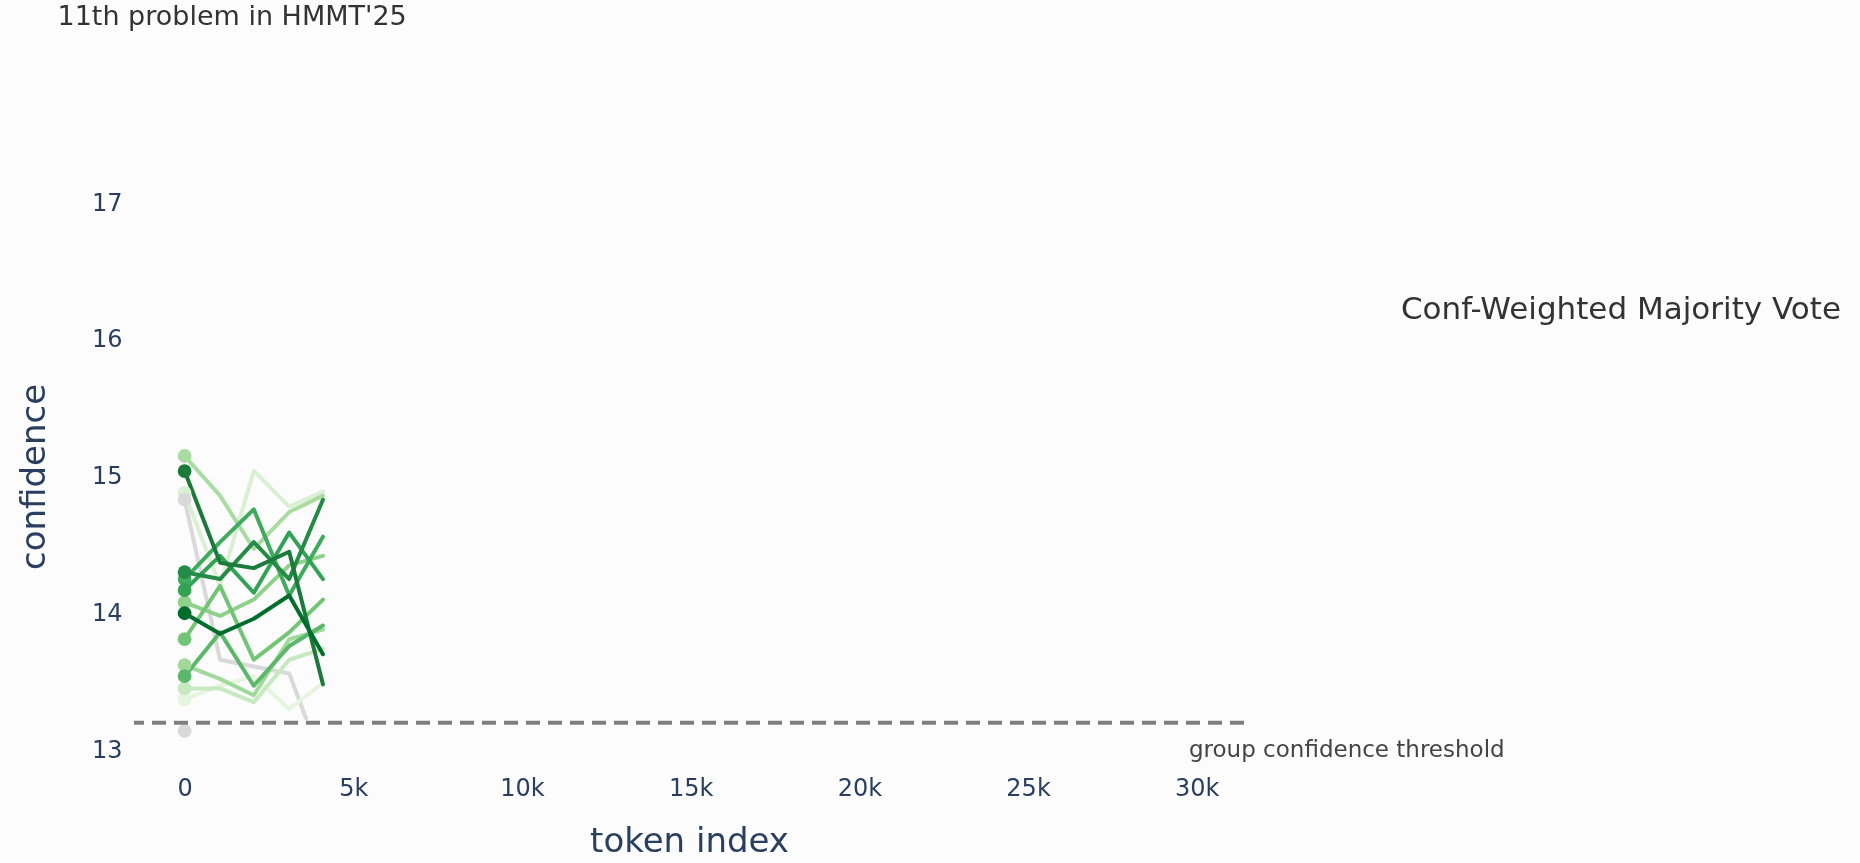 This screenshot has height=863, width=1860. I want to click on x-tick-label: 5k, so click(354, 787).